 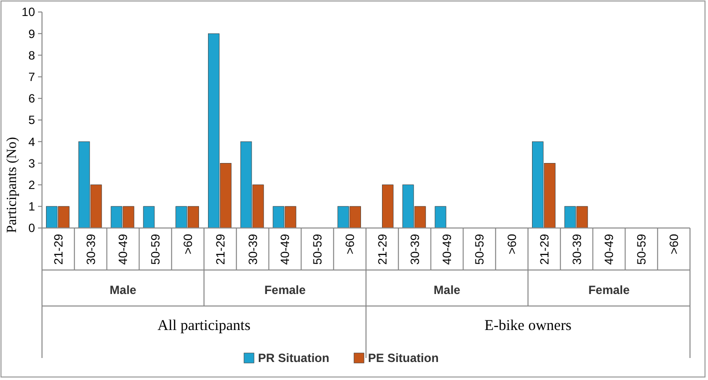 I want to click on y-tick-label: 4, so click(x=32, y=141).